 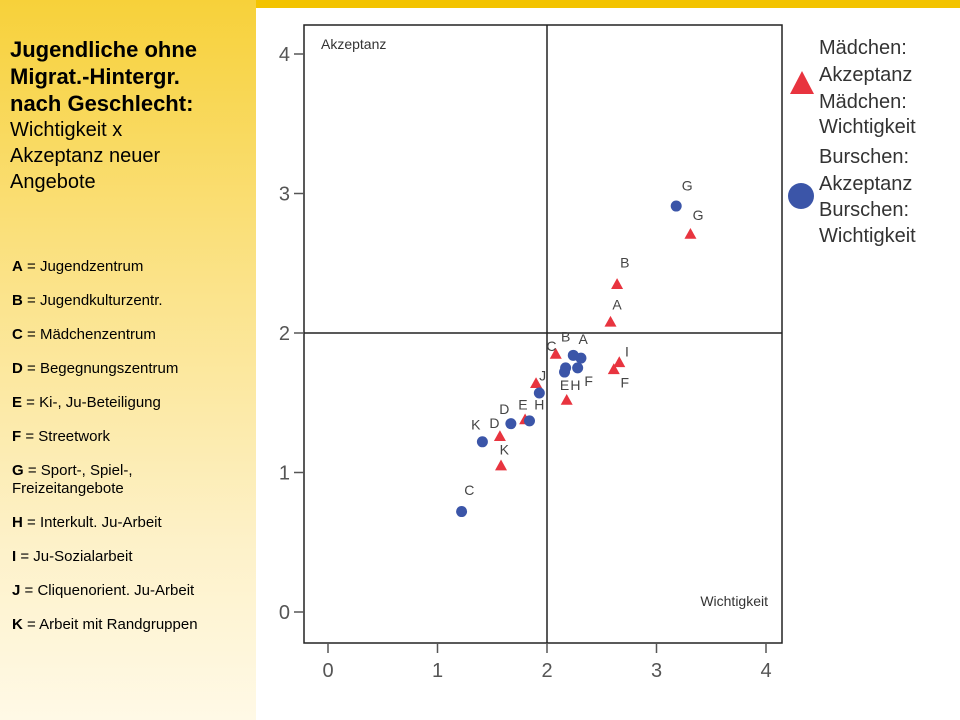 I want to click on x-tick-label: 2, so click(x=546, y=671).